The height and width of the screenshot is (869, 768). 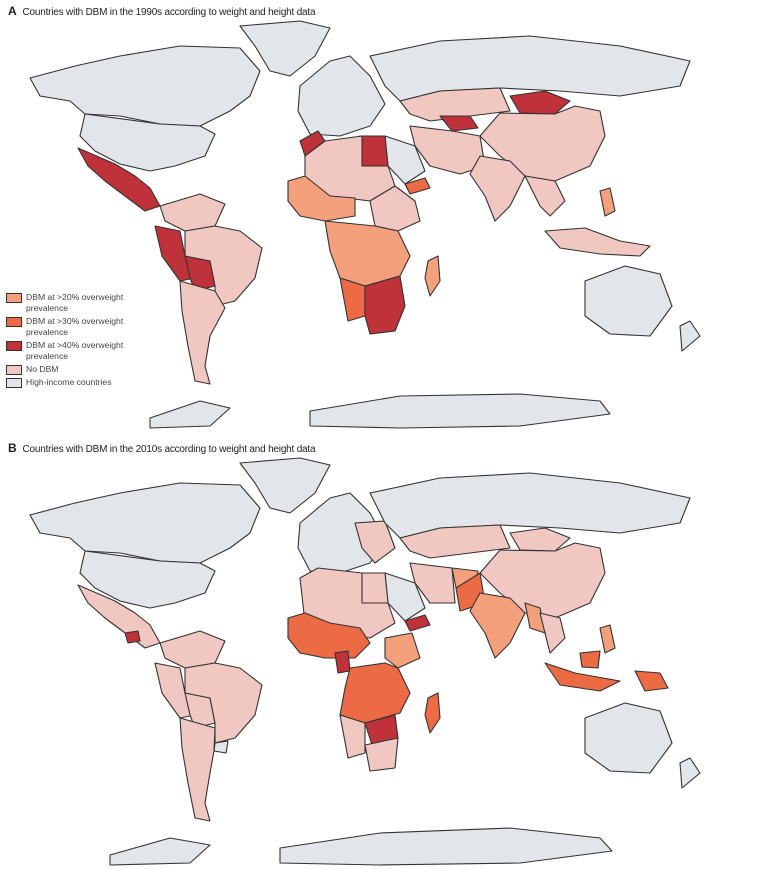 What do you see at coordinates (12, 11) in the screenshot?
I see `panel-letter: A` at bounding box center [12, 11].